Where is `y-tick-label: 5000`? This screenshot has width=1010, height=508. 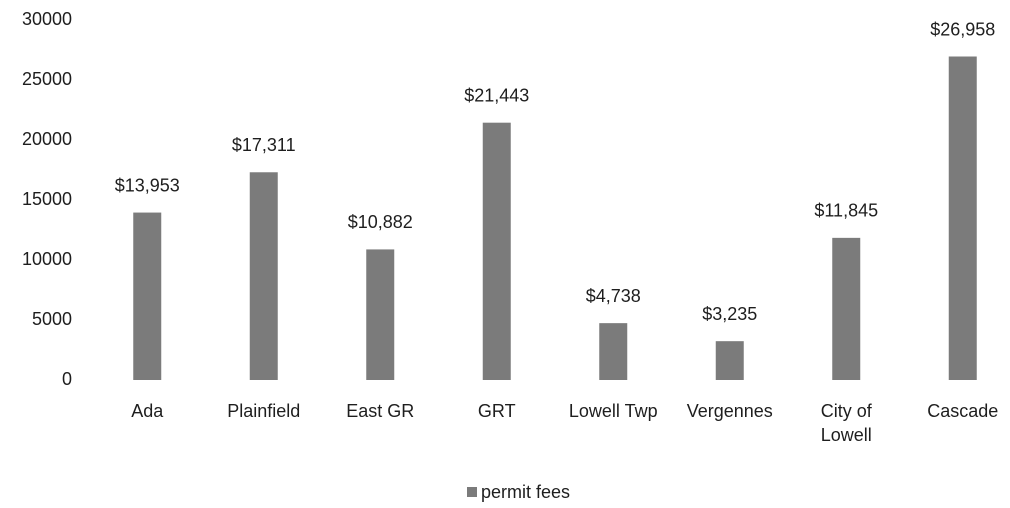 y-tick-label: 5000 is located at coordinates (52, 319).